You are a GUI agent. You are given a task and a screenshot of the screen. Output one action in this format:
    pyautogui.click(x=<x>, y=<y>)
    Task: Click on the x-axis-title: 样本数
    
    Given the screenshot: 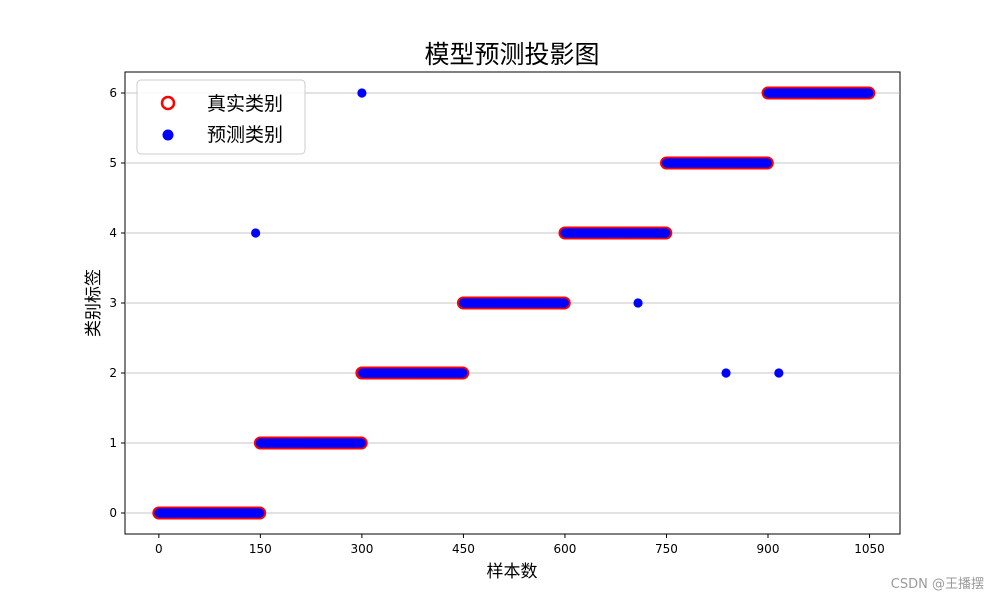 What is the action you would take?
    pyautogui.click(x=512, y=572)
    